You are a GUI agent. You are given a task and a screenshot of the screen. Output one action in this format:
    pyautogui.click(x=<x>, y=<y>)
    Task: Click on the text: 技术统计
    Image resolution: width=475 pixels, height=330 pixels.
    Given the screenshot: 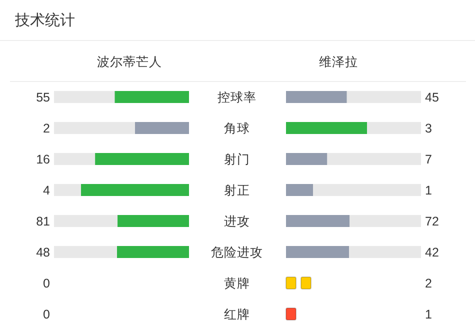 What is the action you would take?
    pyautogui.click(x=44, y=20)
    